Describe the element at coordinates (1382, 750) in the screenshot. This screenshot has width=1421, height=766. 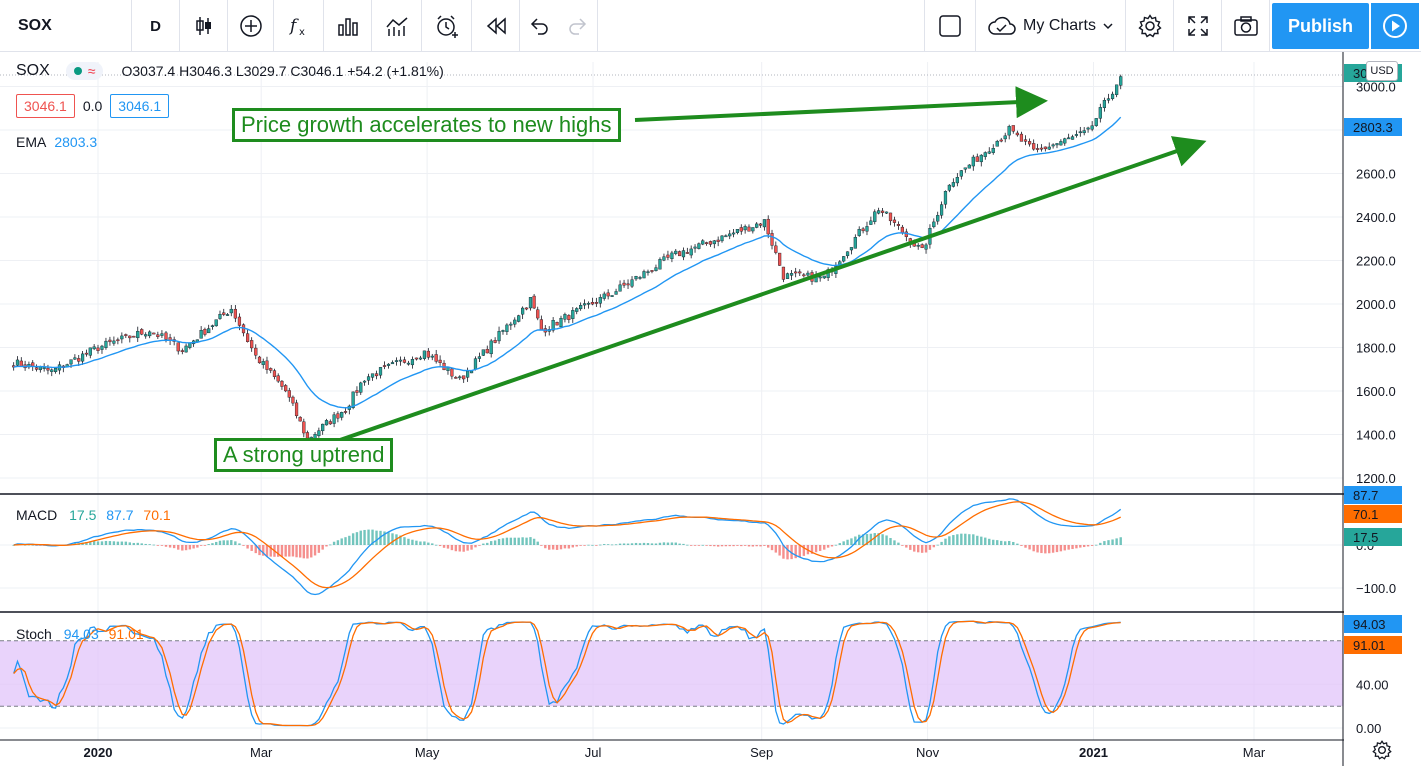
I see `axis-settings-gear-icon` at that location.